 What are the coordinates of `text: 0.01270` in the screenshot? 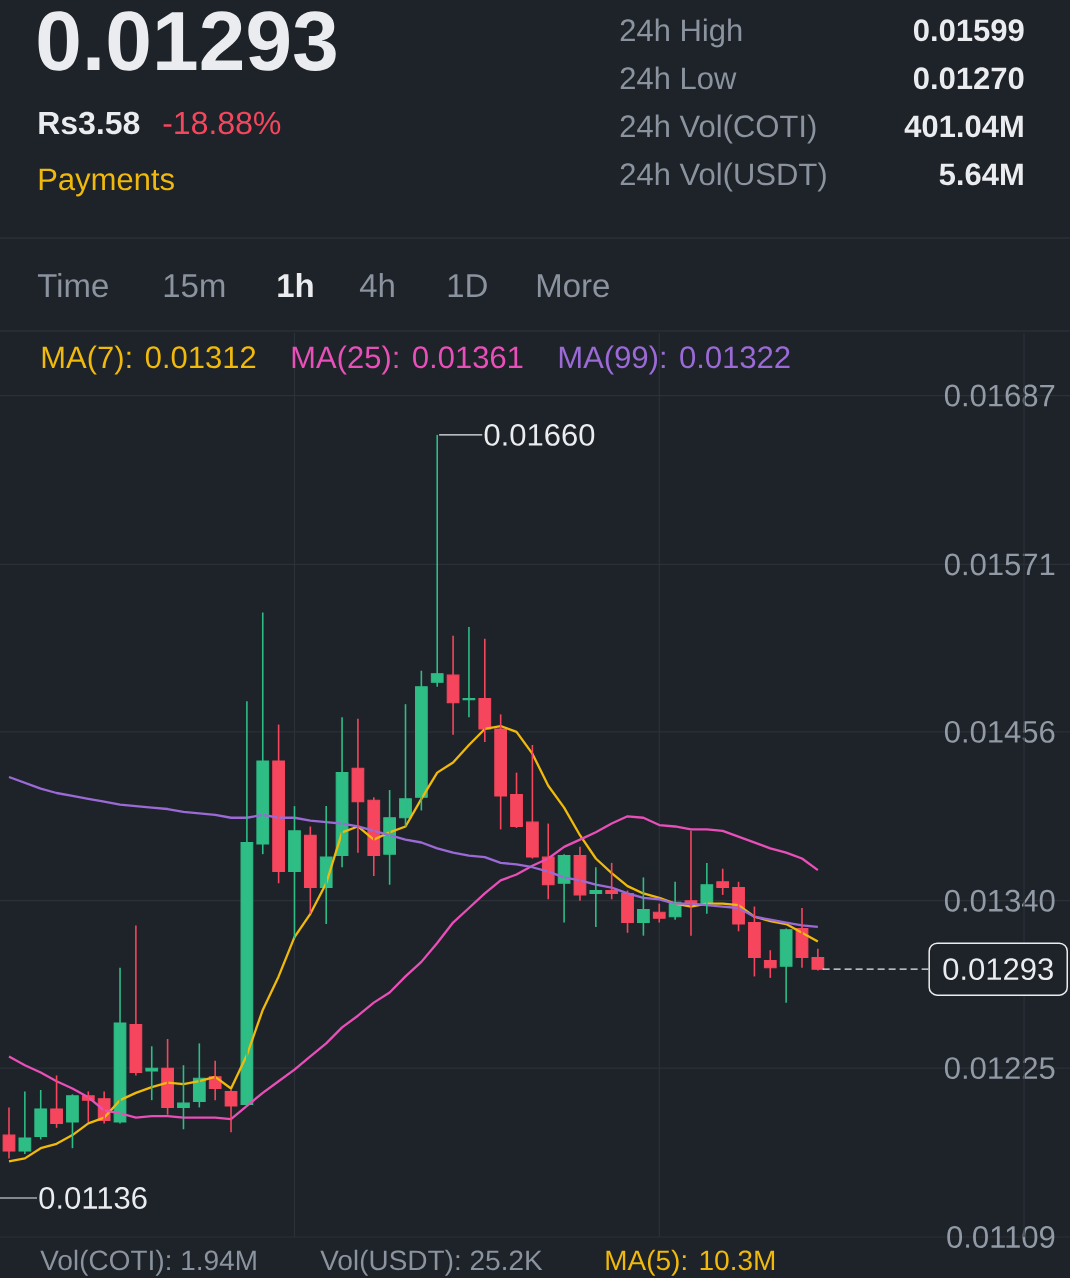 It's located at (968, 78).